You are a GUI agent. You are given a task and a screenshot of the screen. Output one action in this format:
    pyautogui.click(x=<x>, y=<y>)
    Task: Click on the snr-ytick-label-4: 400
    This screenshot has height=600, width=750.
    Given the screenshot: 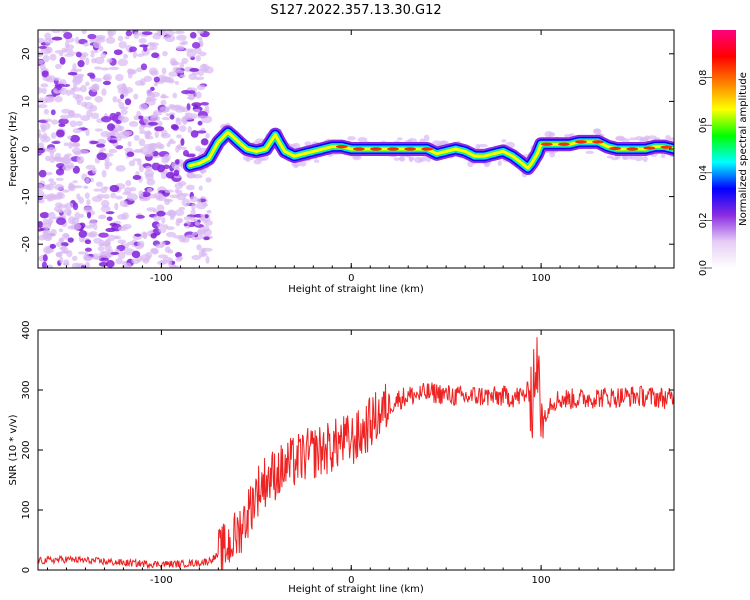 What is the action you would take?
    pyautogui.click(x=26, y=329)
    